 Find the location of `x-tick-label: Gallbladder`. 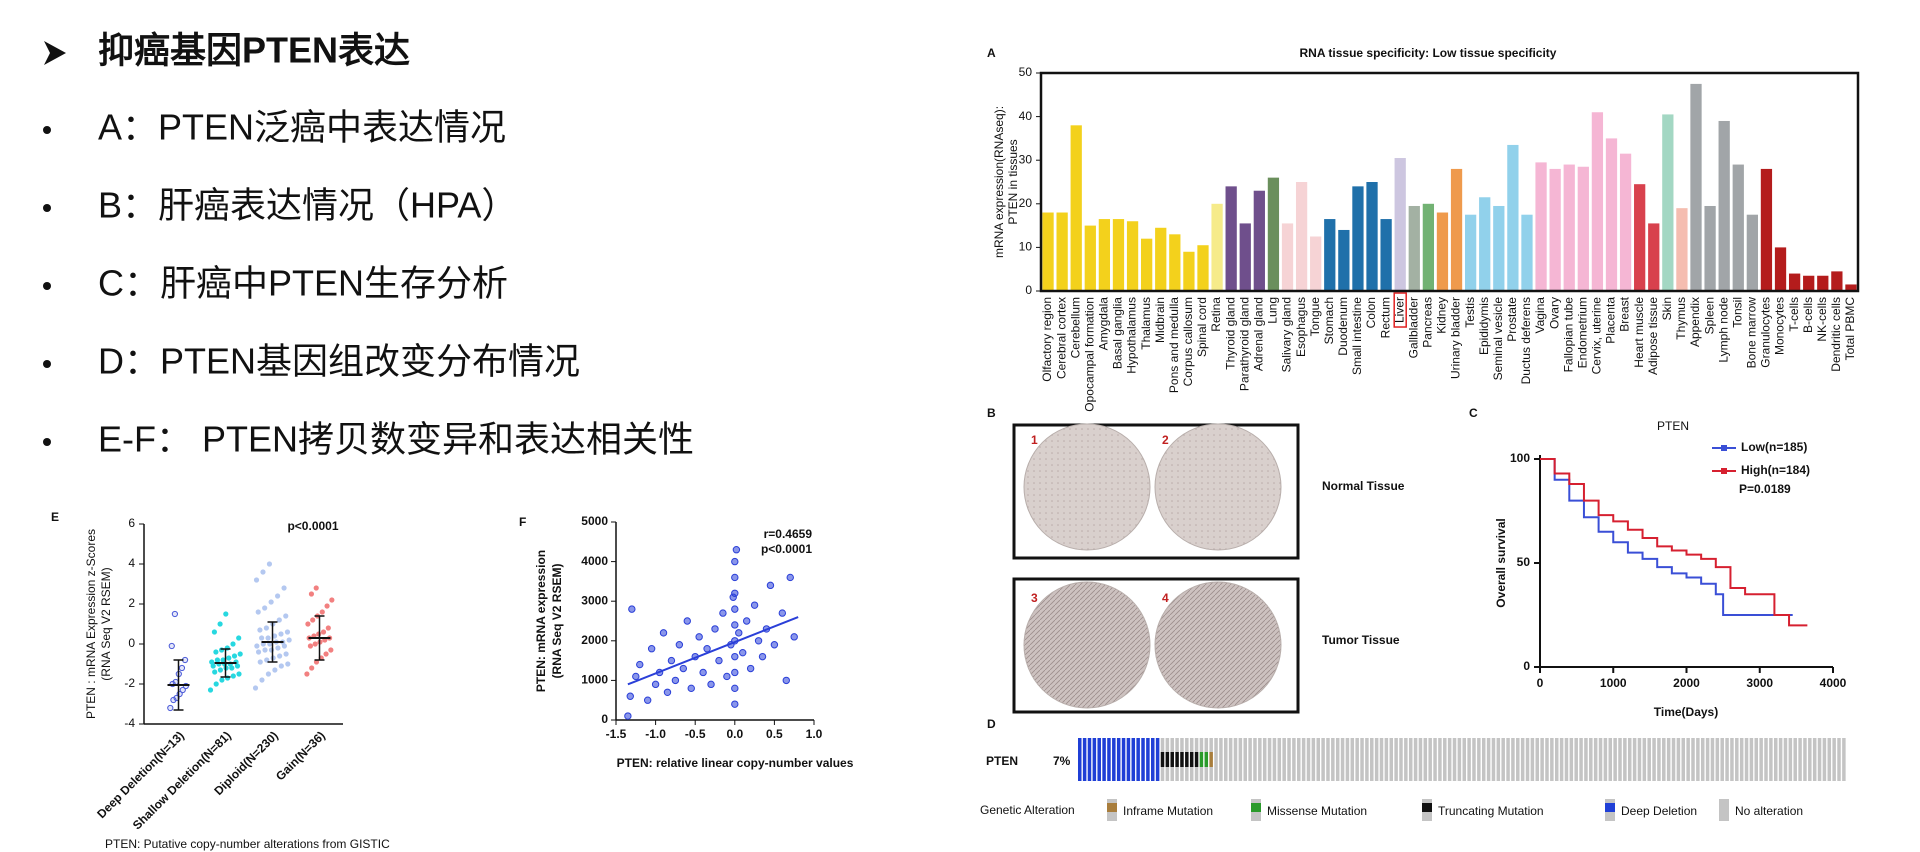

x-tick-label: Gallbladder is located at coordinates (1413, 327).